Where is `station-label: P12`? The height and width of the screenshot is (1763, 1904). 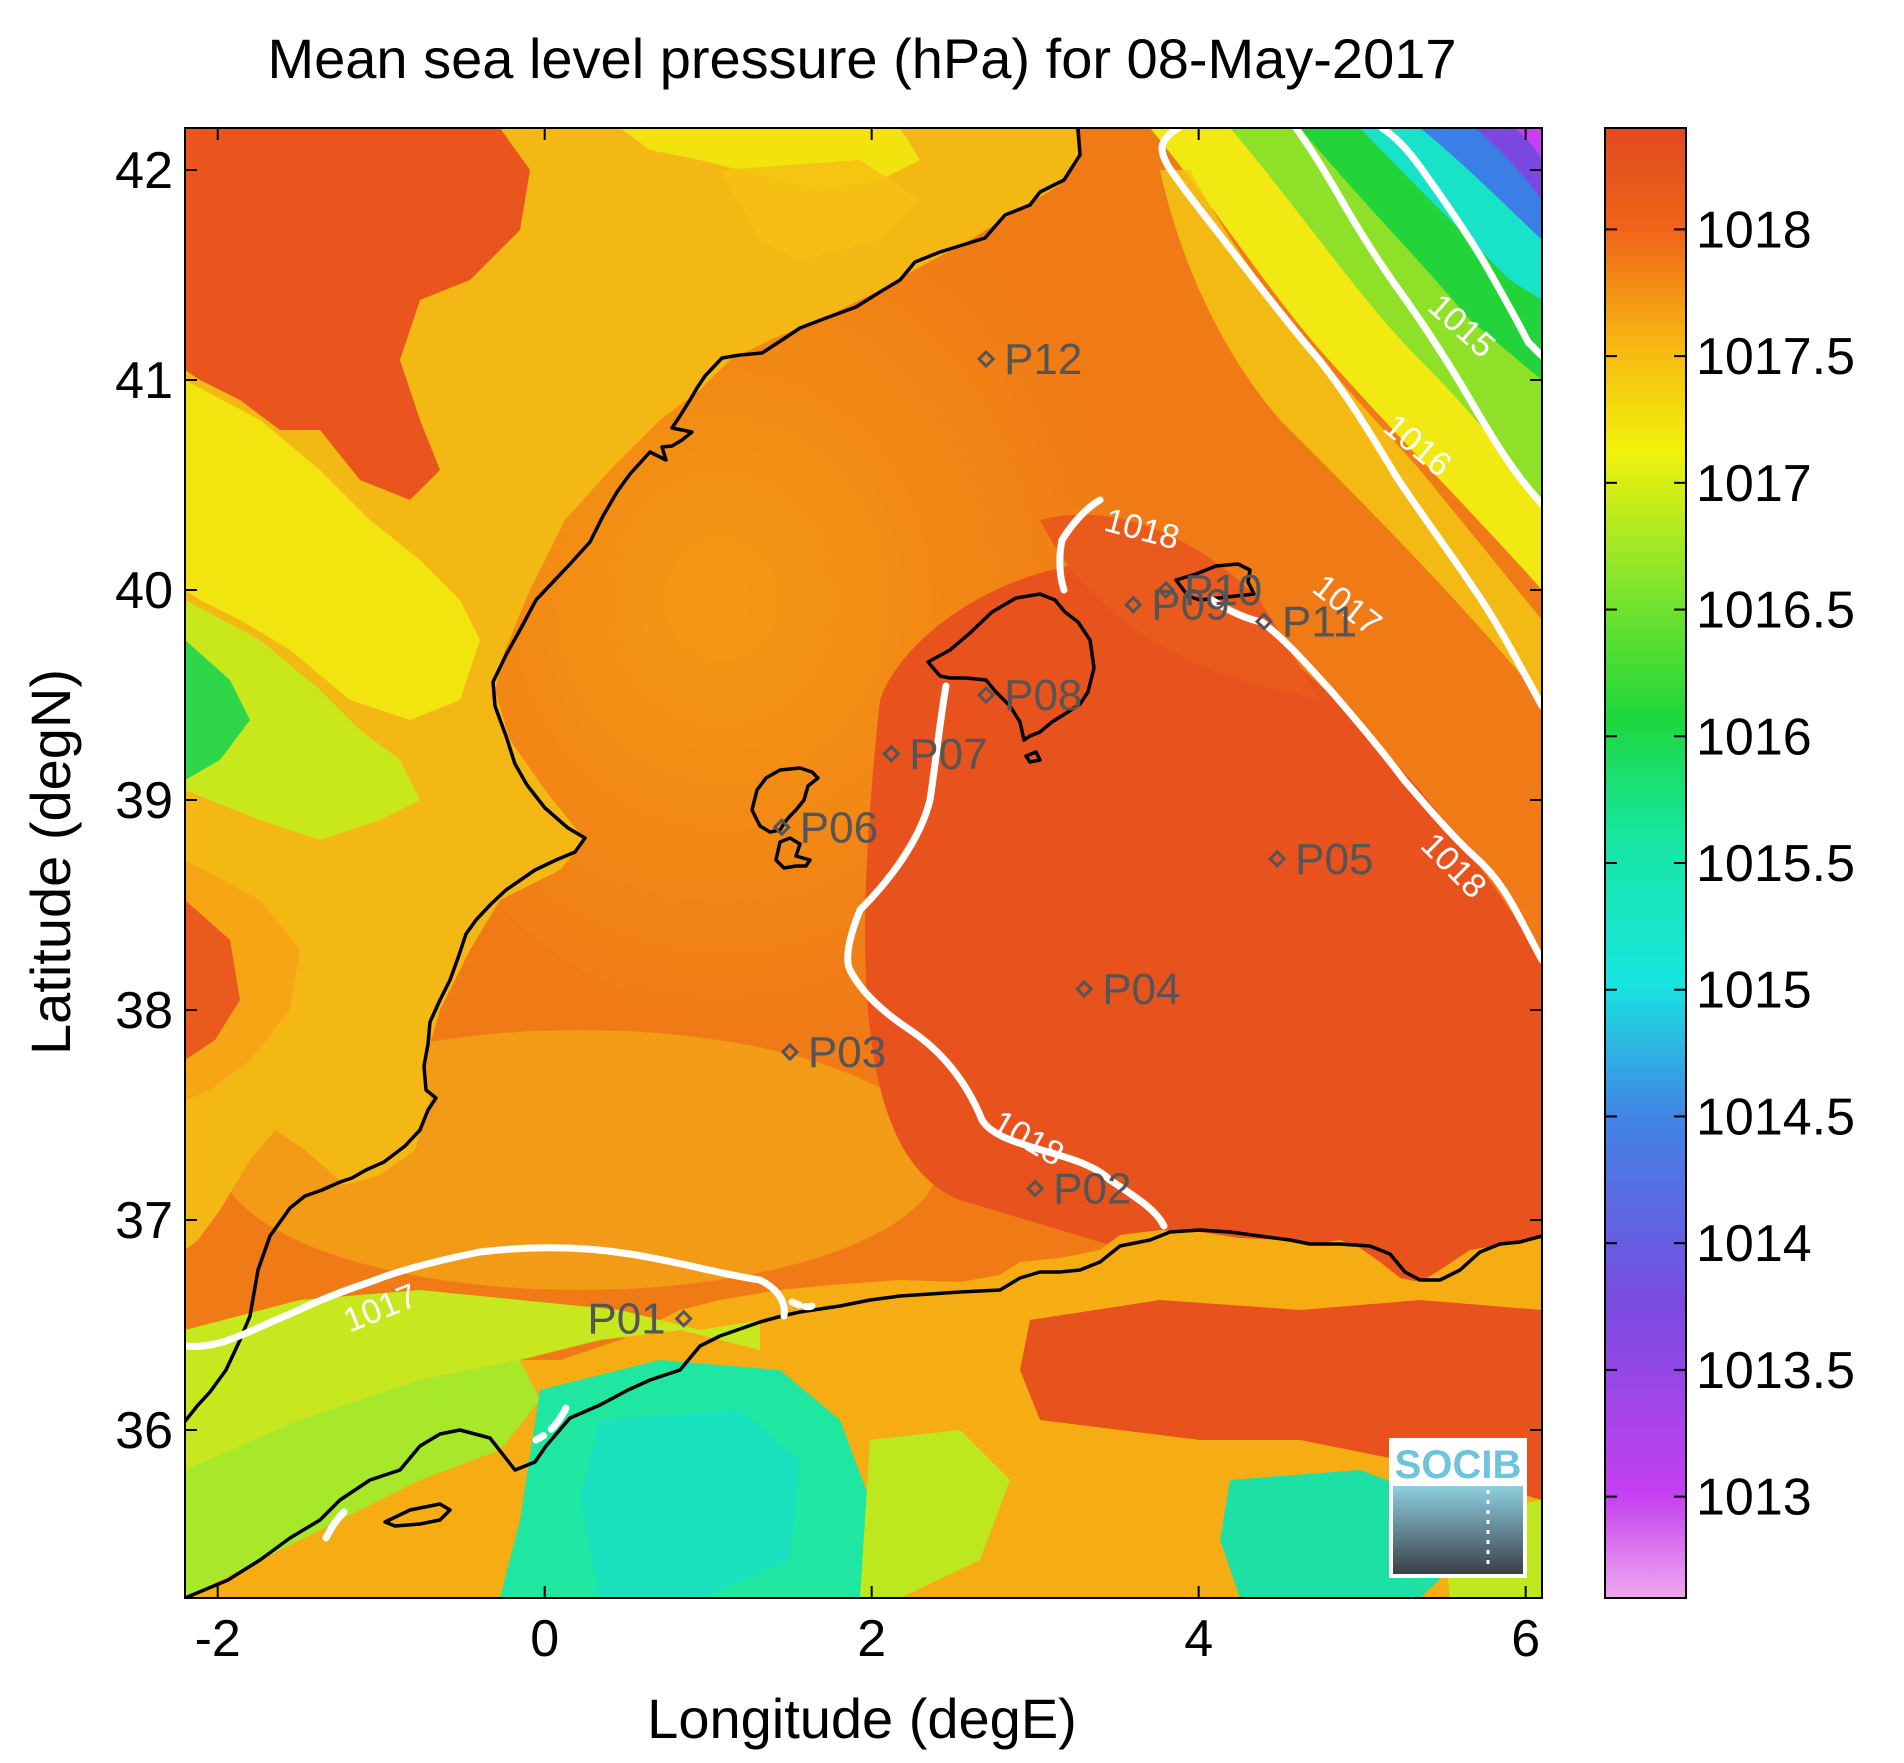
station-label: P12 is located at coordinates (1043, 359).